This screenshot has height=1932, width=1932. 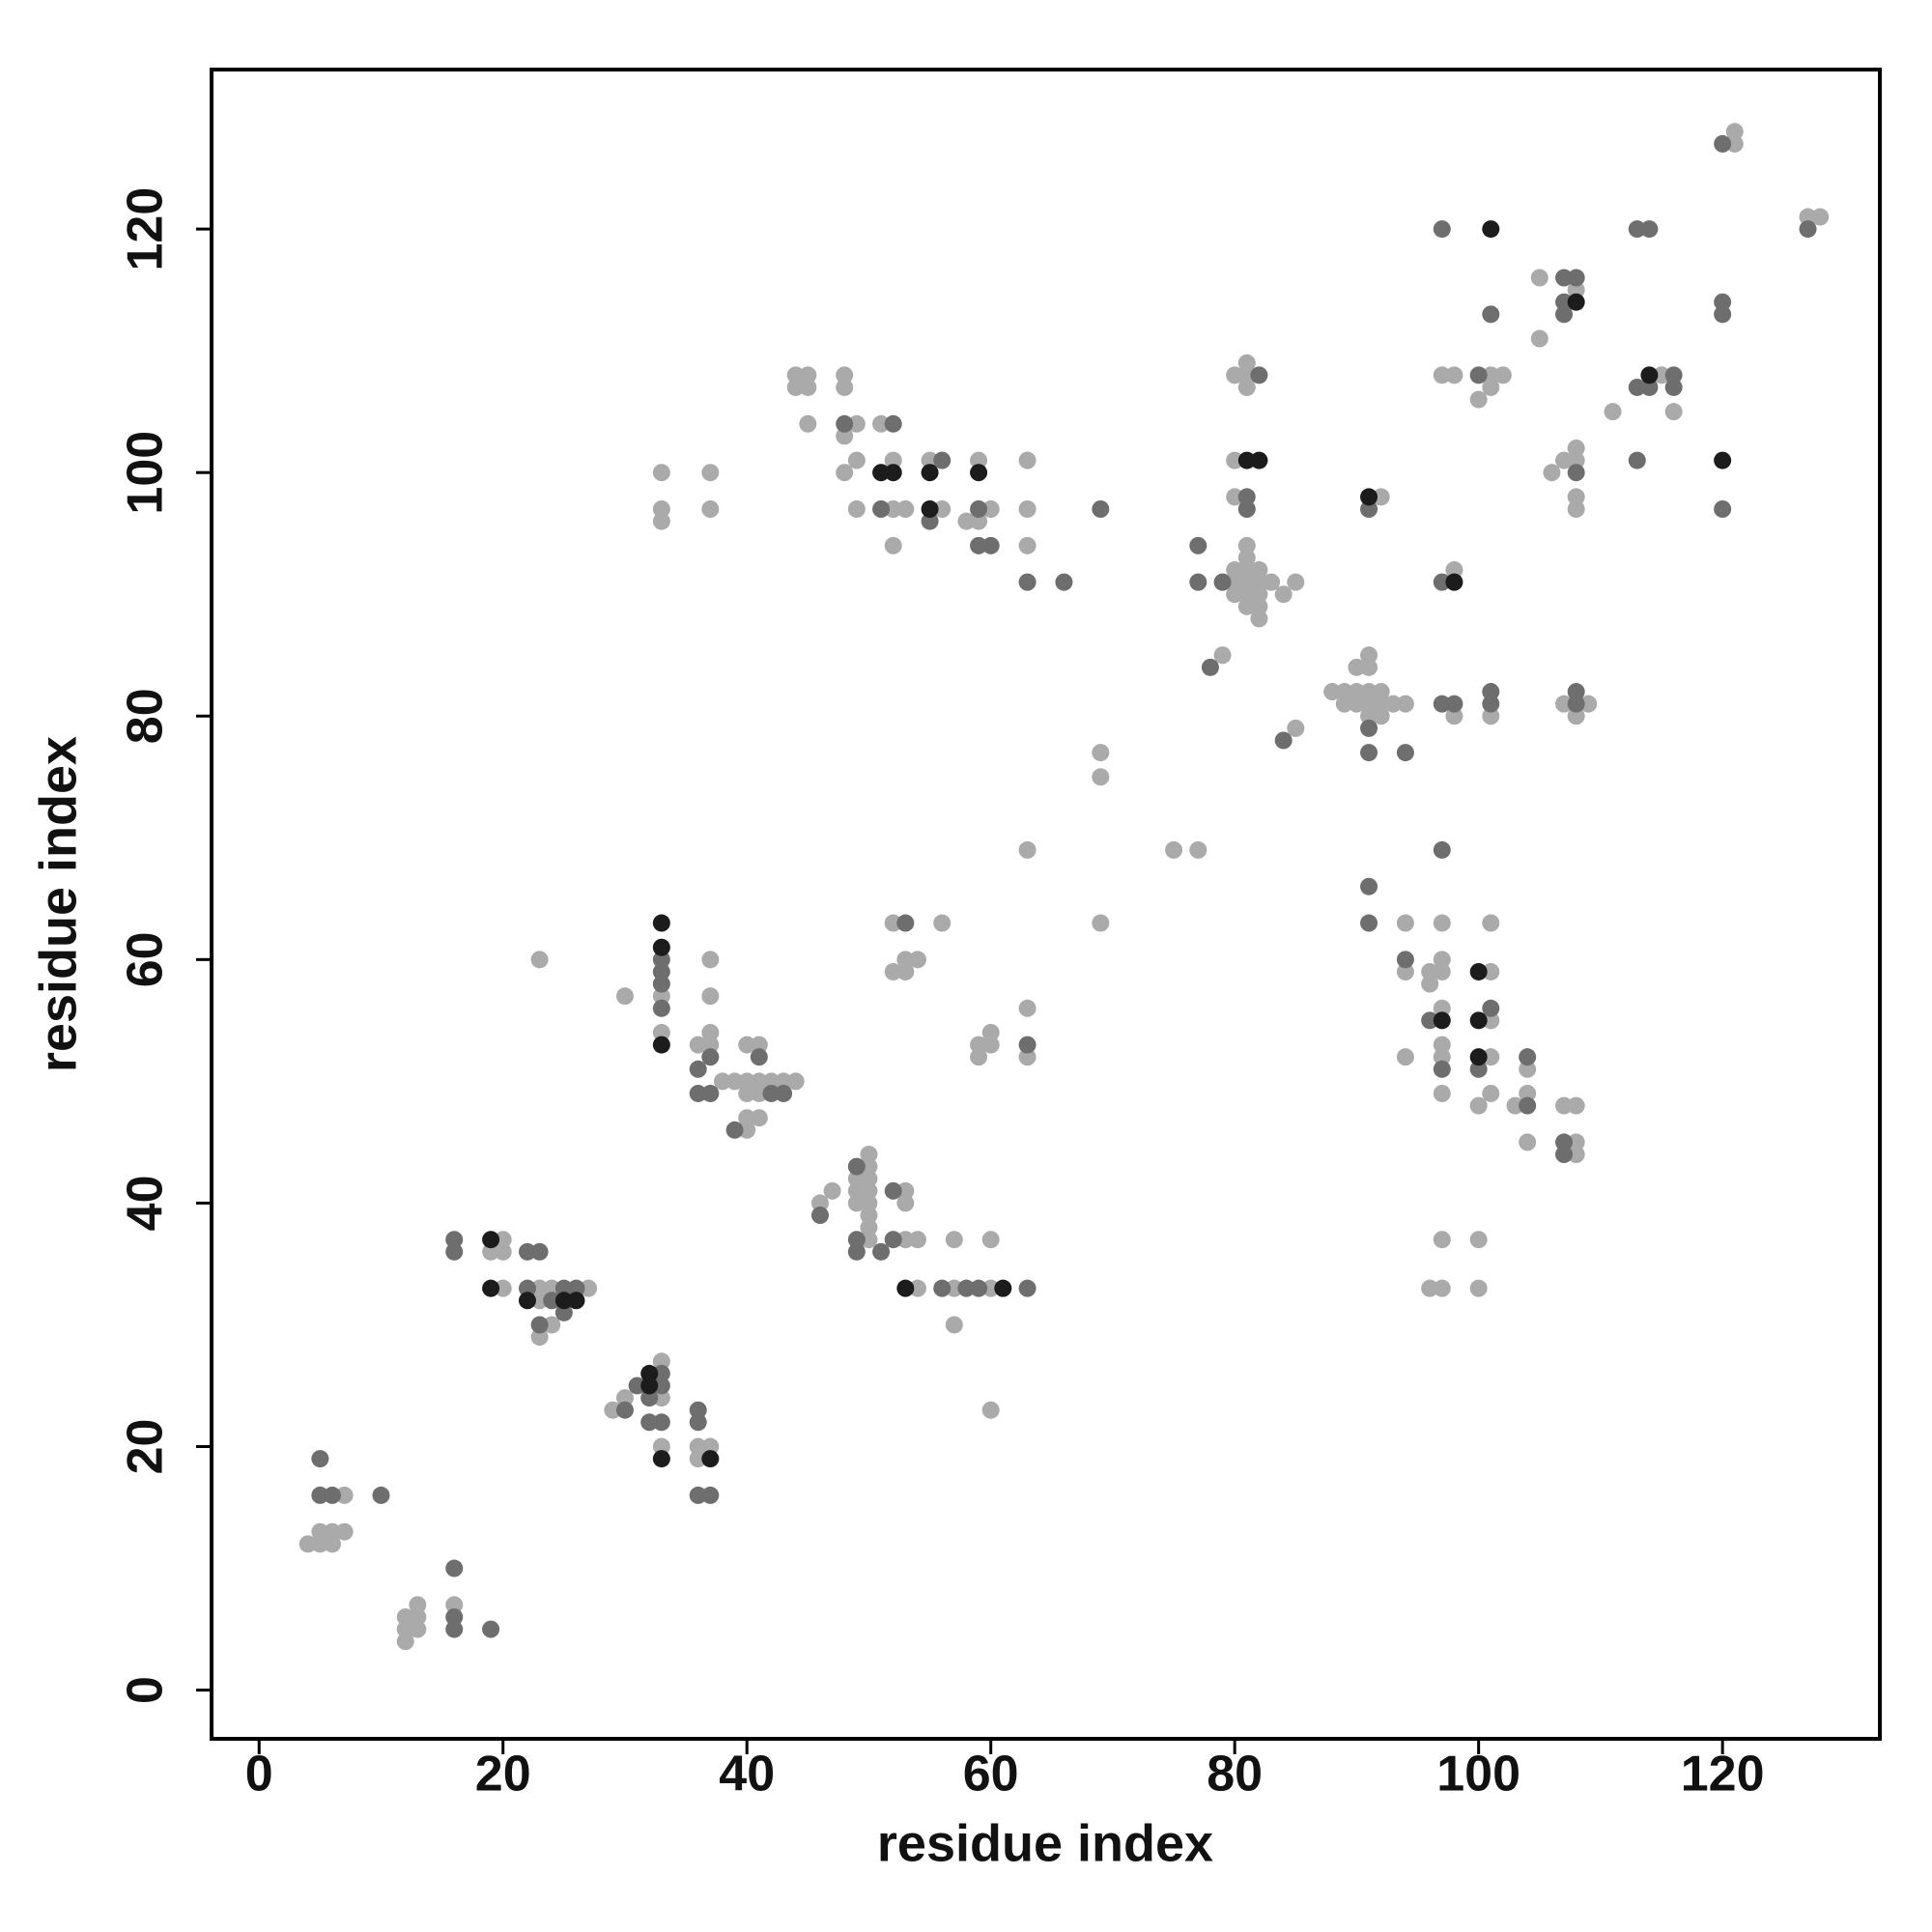 What do you see at coordinates (991, 1775) in the screenshot?
I see `x-tick-label: 60` at bounding box center [991, 1775].